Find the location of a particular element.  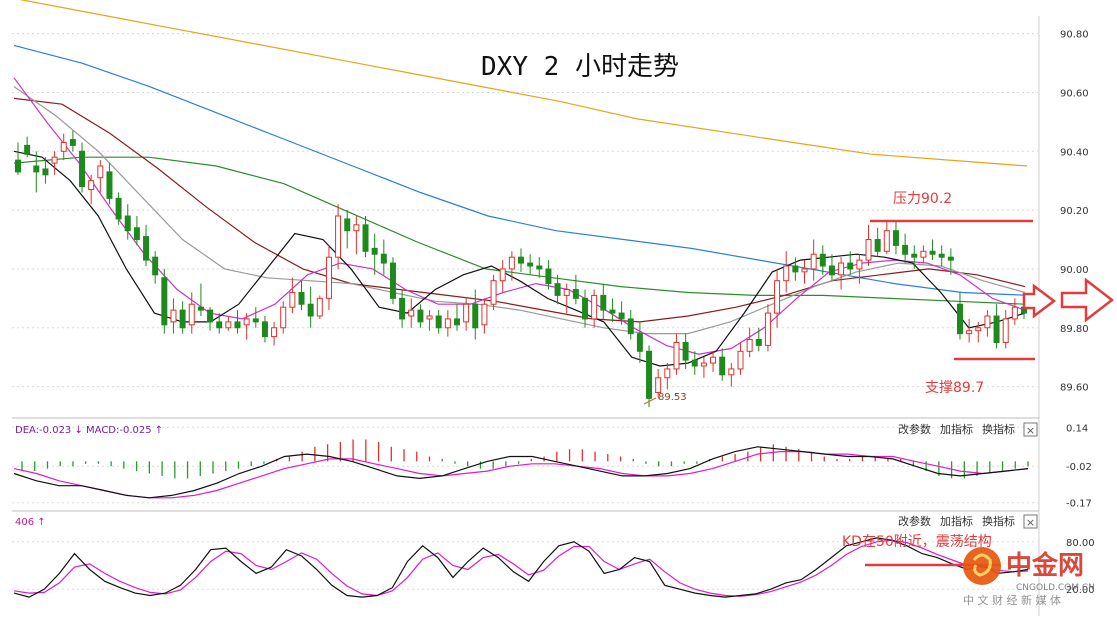

kd-add-indicator-button: 加指标 is located at coordinates (956, 521).